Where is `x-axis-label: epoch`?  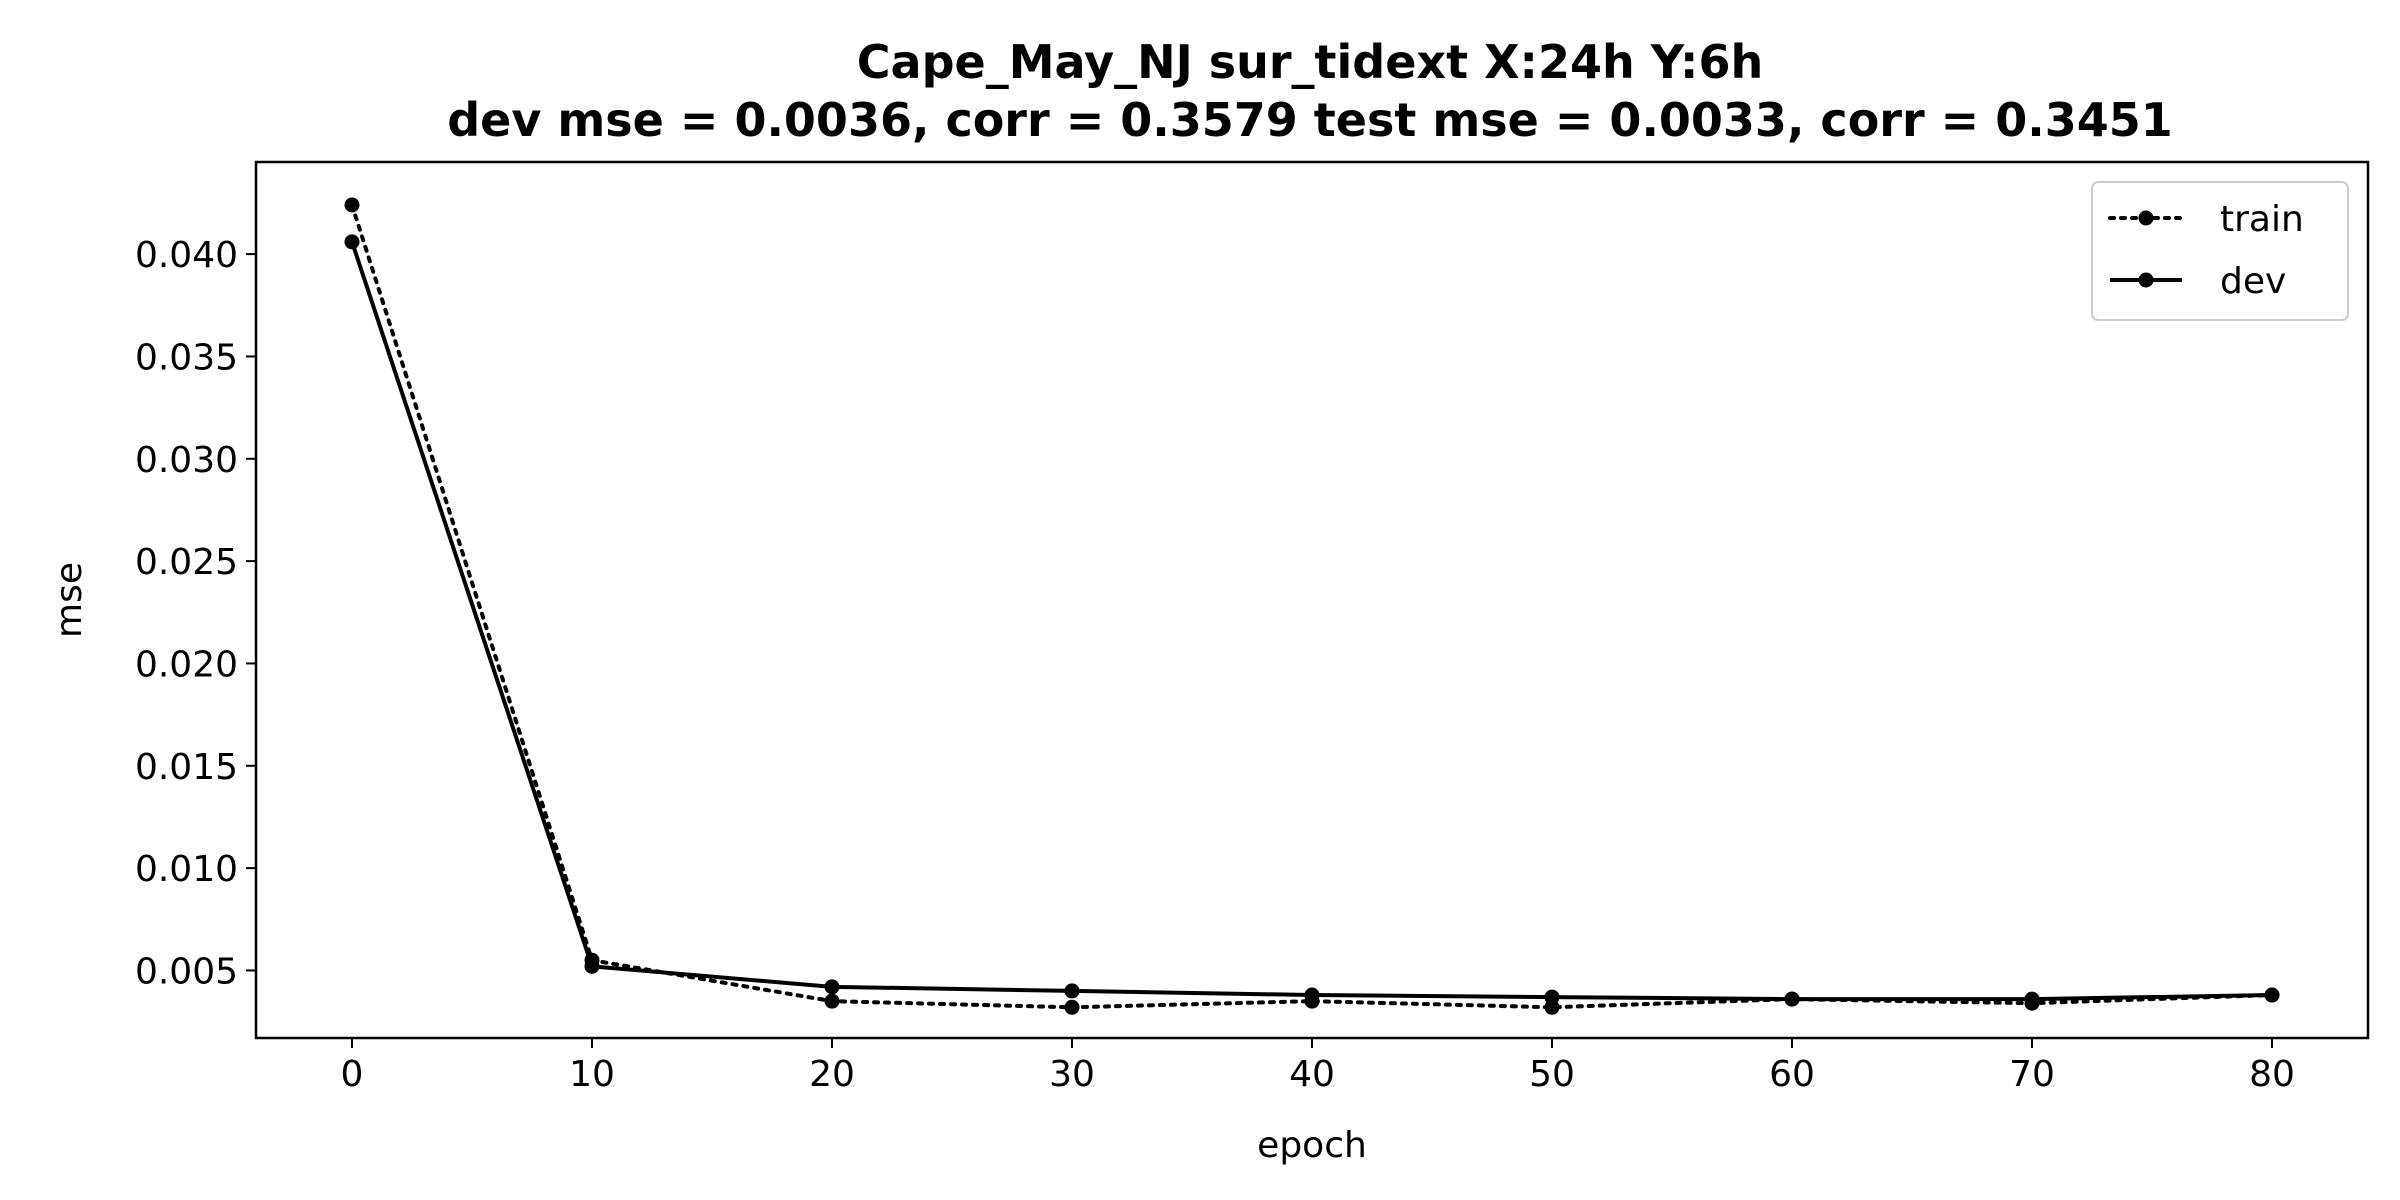
x-axis-label: epoch is located at coordinates (1312, 1145).